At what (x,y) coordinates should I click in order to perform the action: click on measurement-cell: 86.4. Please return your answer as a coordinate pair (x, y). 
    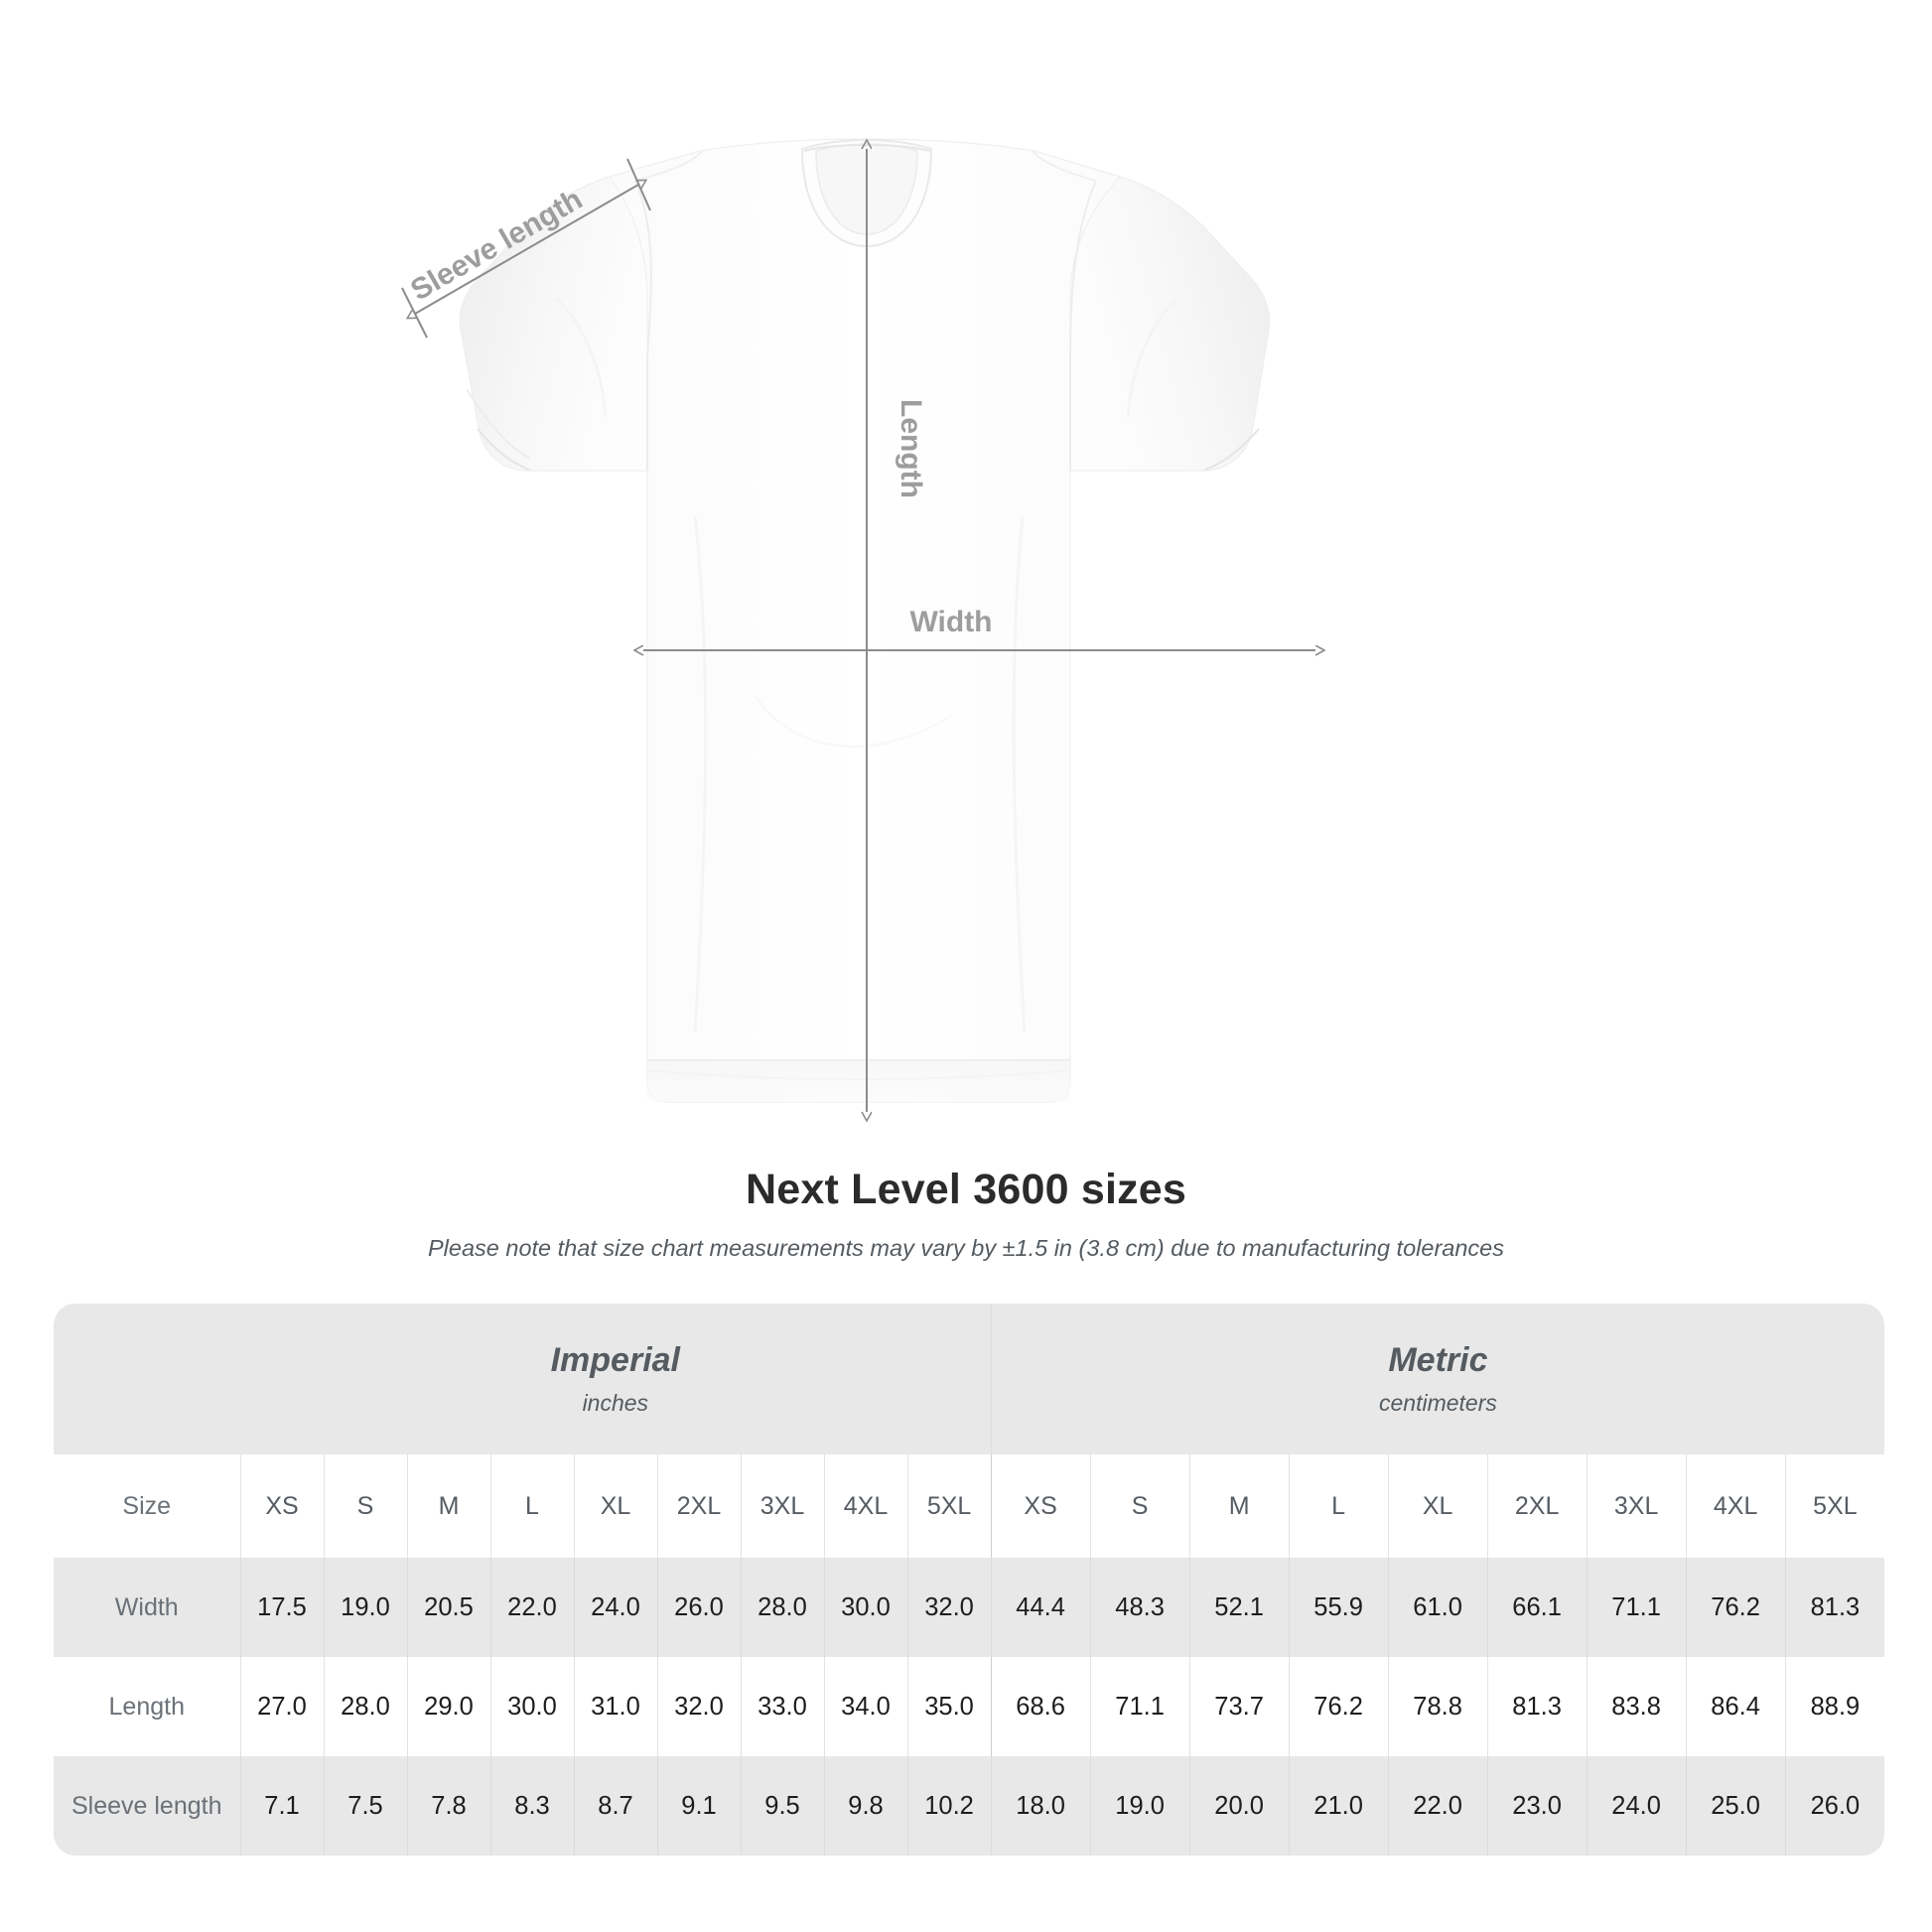
    Looking at the image, I should click on (1735, 1706).